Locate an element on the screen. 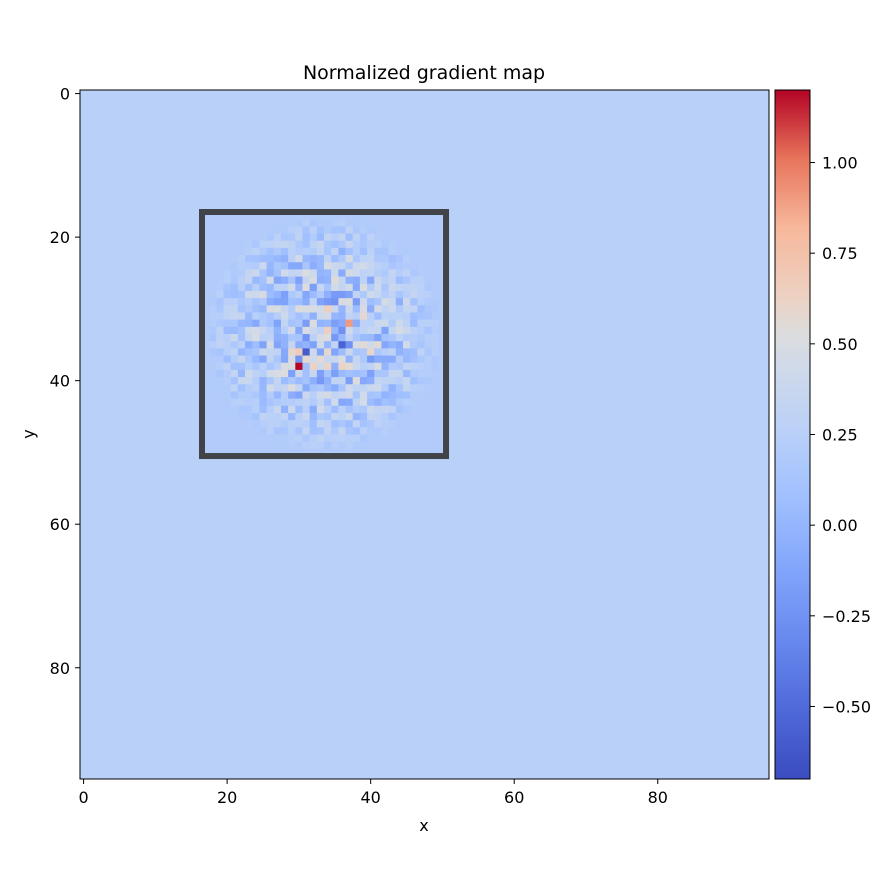 This screenshot has width=896, height=896. y-axis-label: y is located at coordinates (28, 433).